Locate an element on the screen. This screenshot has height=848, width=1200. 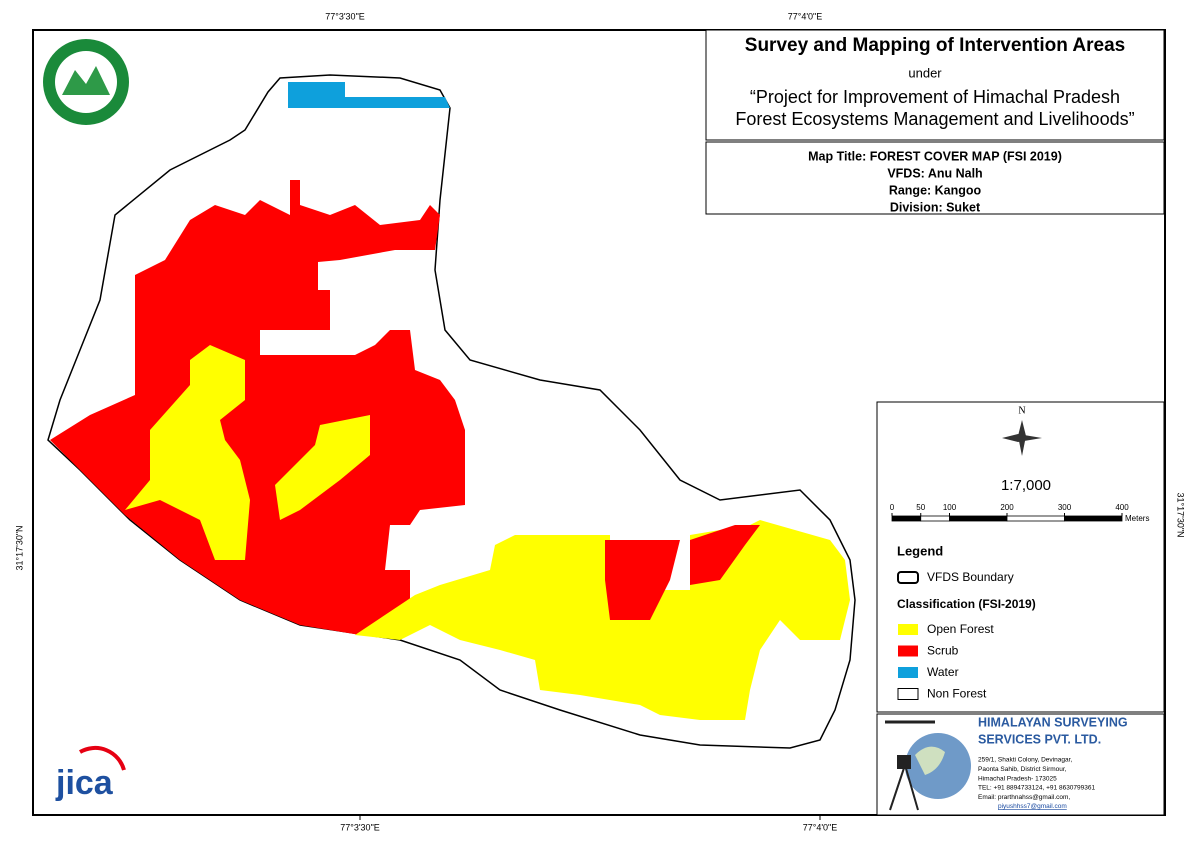
address-line: piyushhss7@gmail.com is located at coordinates (1032, 806).